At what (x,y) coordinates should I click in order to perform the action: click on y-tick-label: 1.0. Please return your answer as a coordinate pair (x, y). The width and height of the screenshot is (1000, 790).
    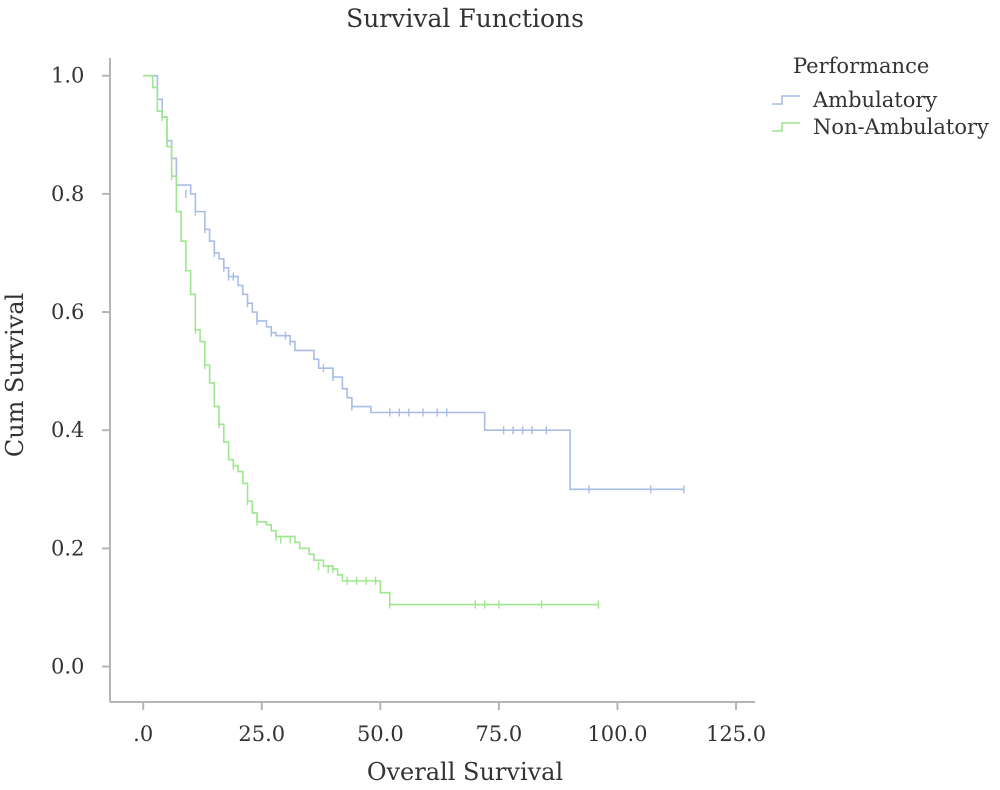
    Looking at the image, I should click on (67, 76).